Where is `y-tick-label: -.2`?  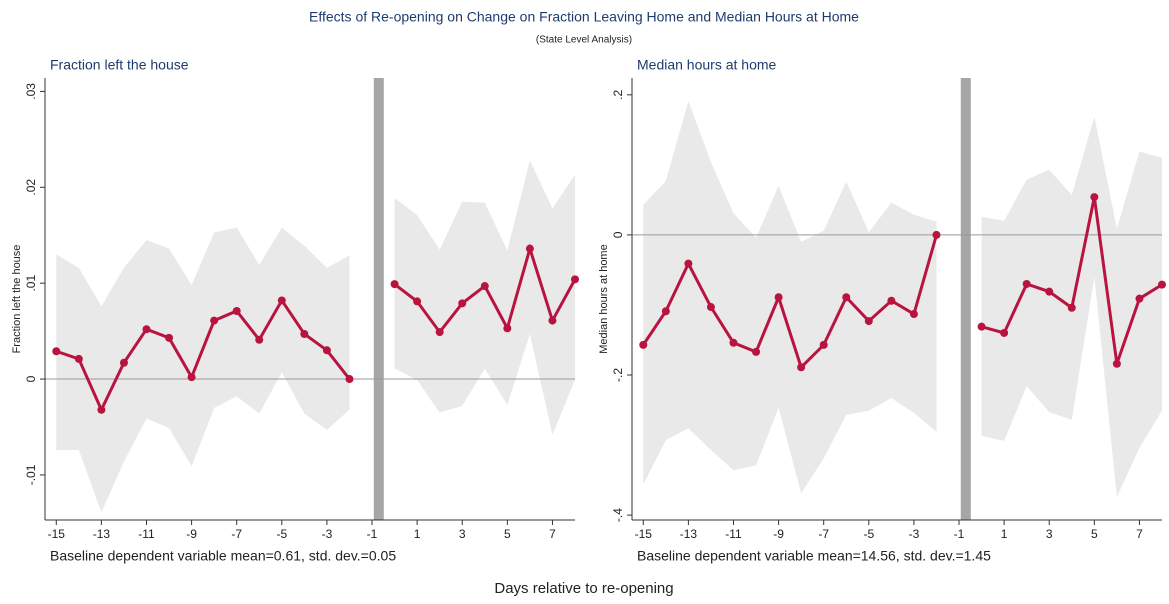
y-tick-label: -.2 is located at coordinates (618, 375).